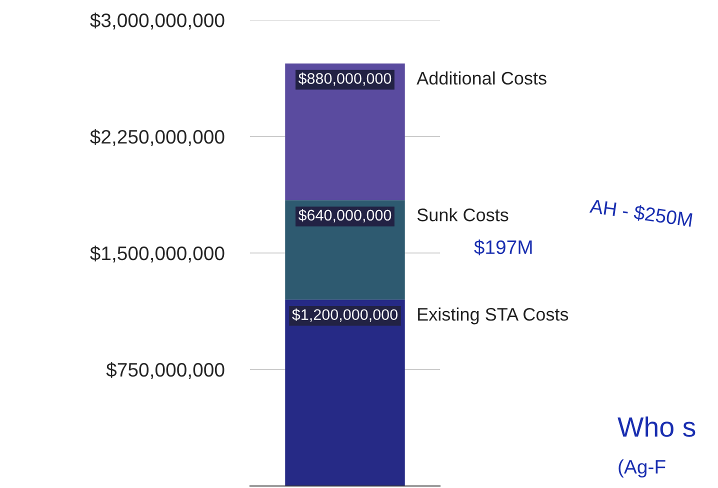 This screenshot has height=488, width=718. What do you see at coordinates (493, 315) in the screenshot?
I see `series-label: Existing STA Costs` at bounding box center [493, 315].